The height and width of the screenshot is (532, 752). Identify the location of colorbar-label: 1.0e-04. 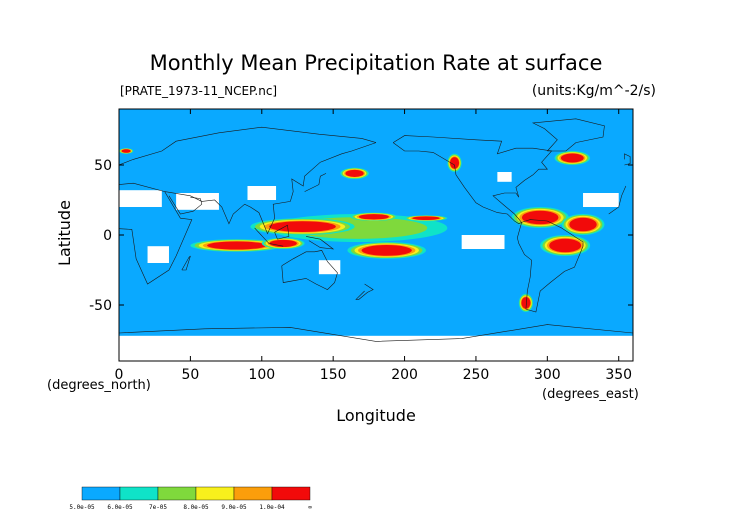
(272, 507).